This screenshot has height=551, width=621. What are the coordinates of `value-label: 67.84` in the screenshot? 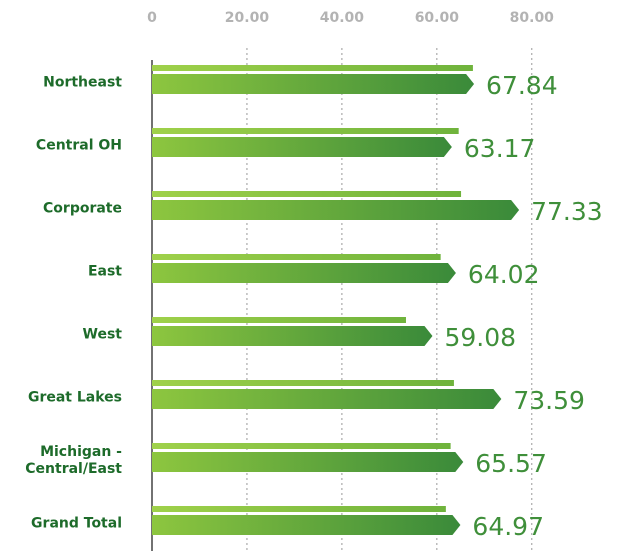 It's located at (522, 85).